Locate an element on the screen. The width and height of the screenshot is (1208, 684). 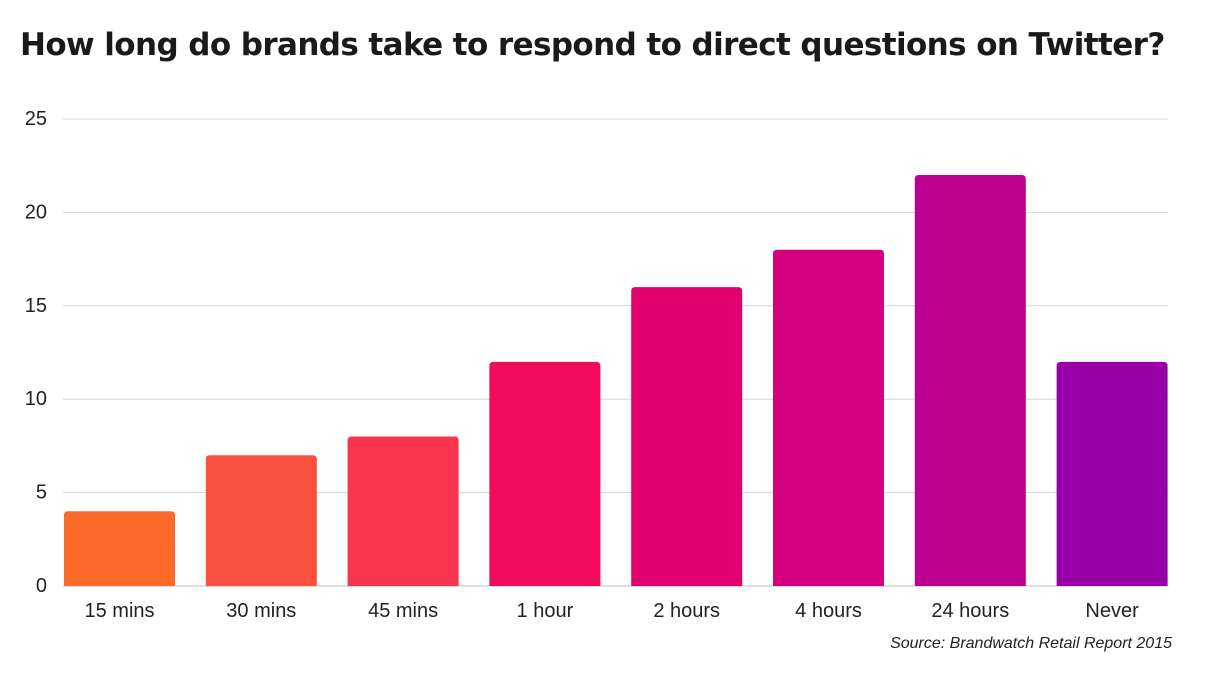
y-tick-label: 5 is located at coordinates (41, 493).